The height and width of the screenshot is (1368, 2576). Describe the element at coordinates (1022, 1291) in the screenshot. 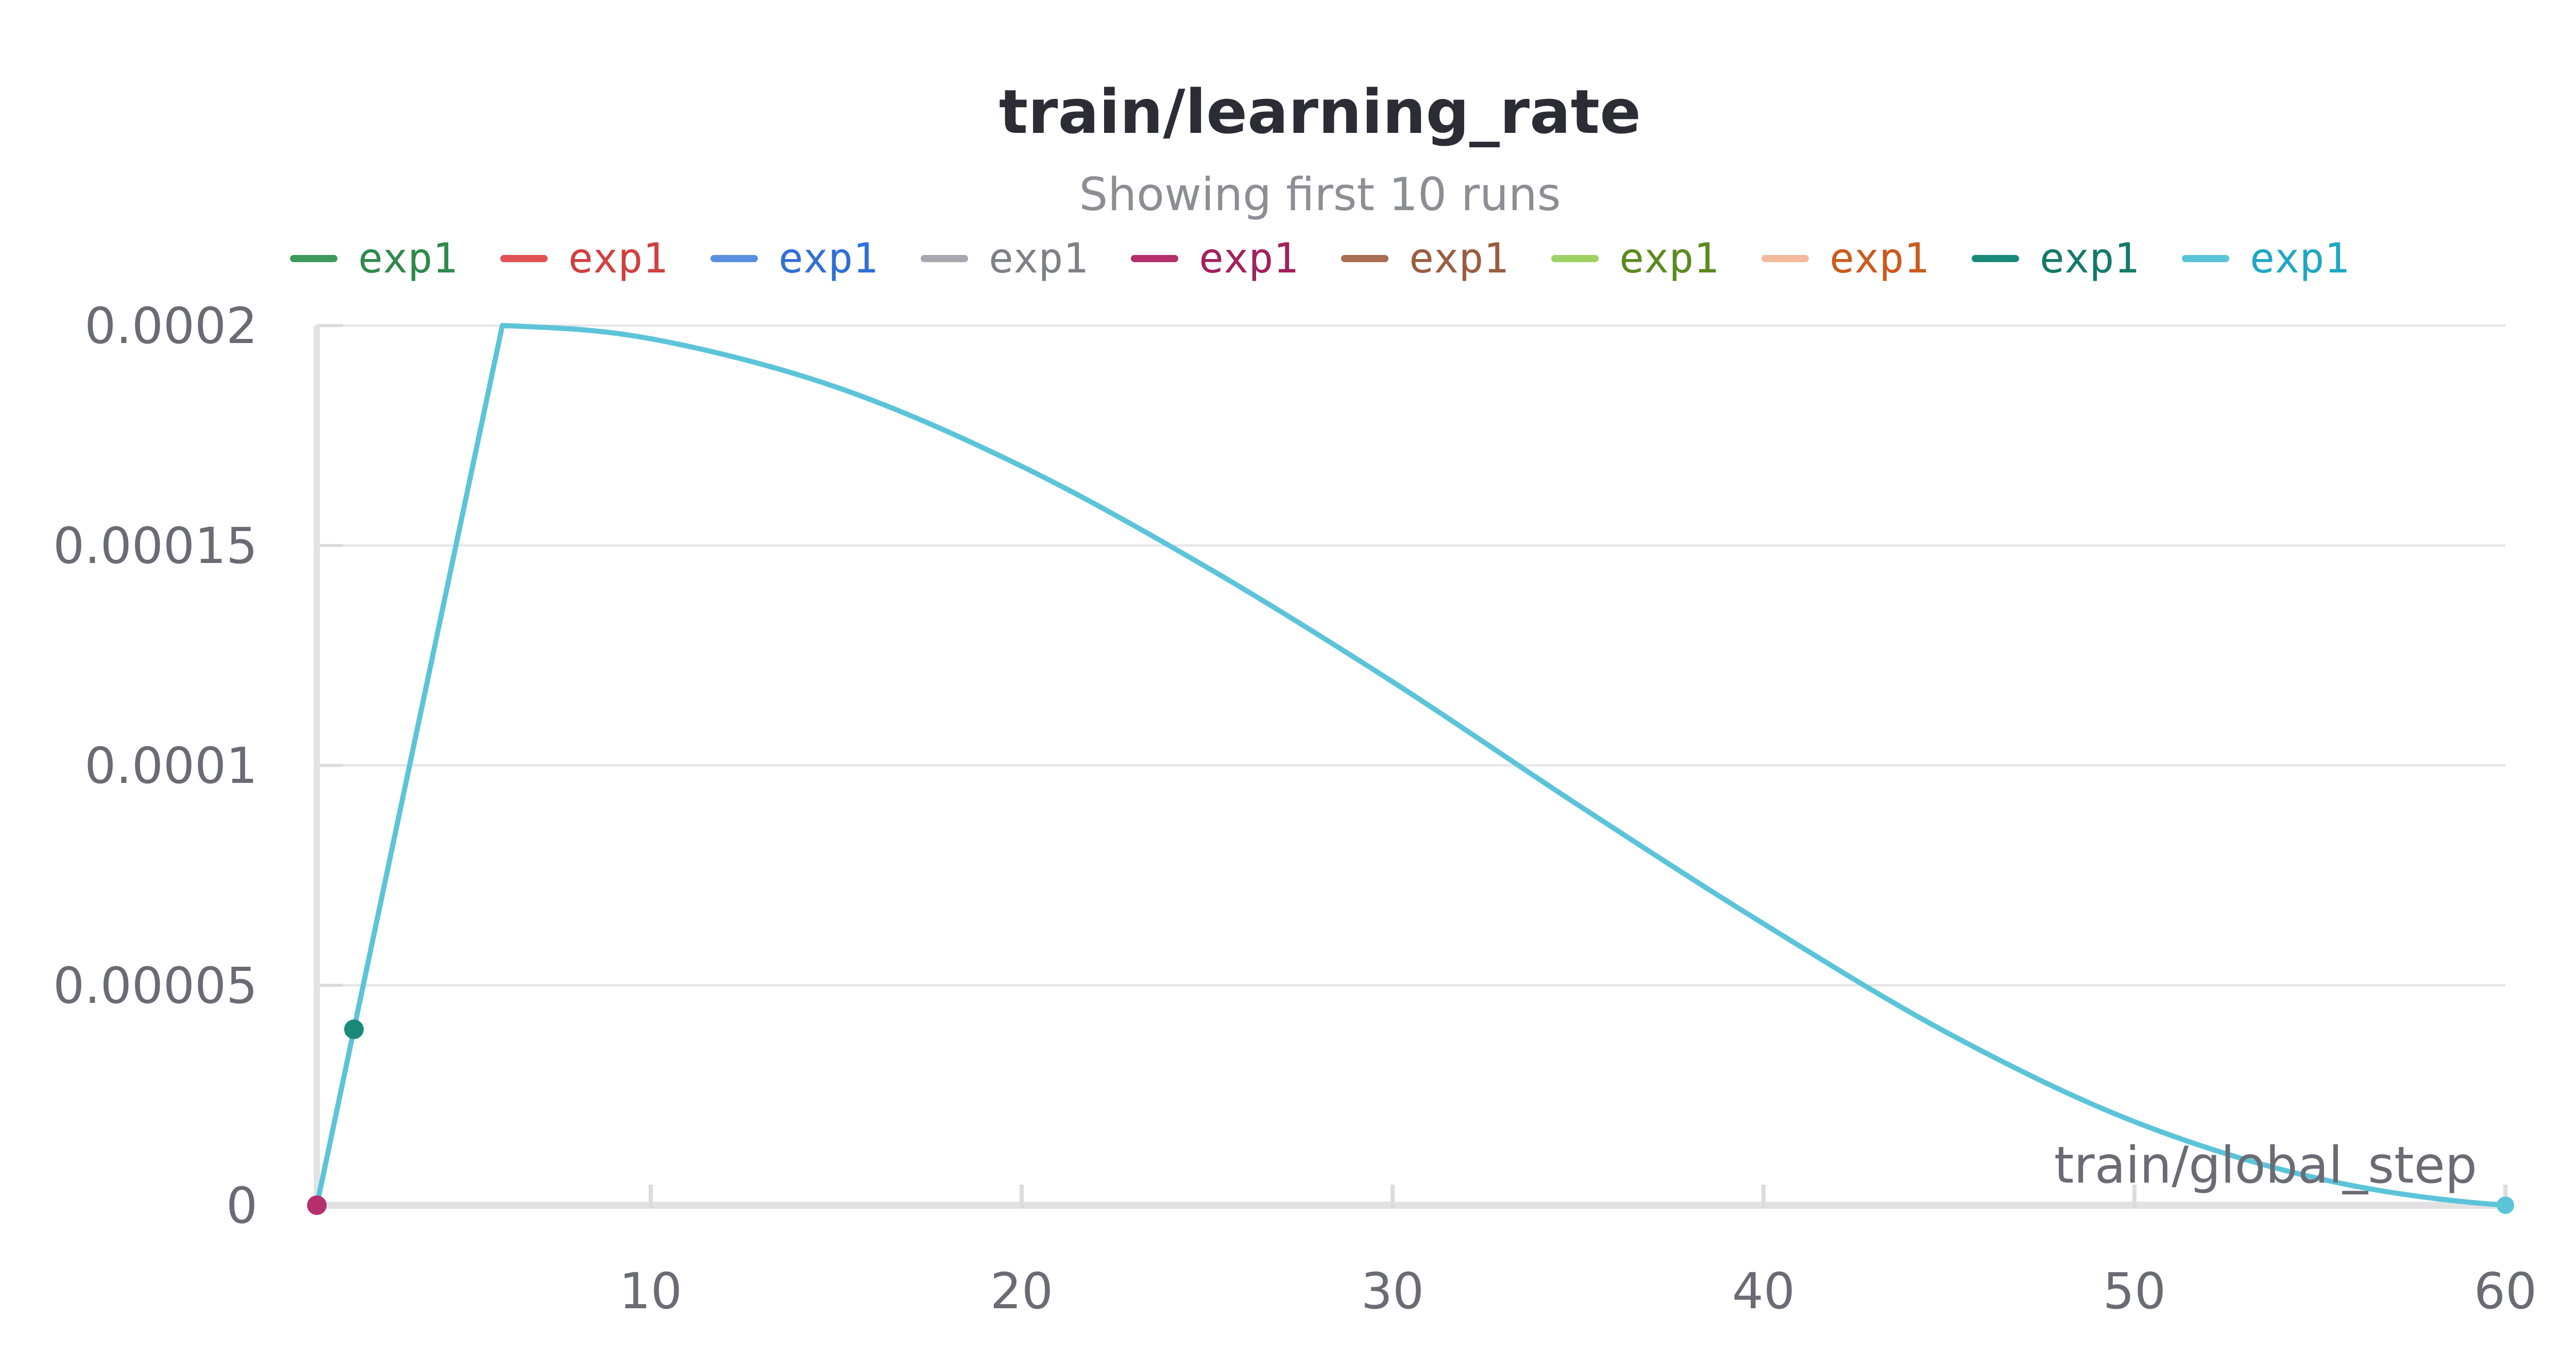

I see `x-tick-label: 20` at that location.